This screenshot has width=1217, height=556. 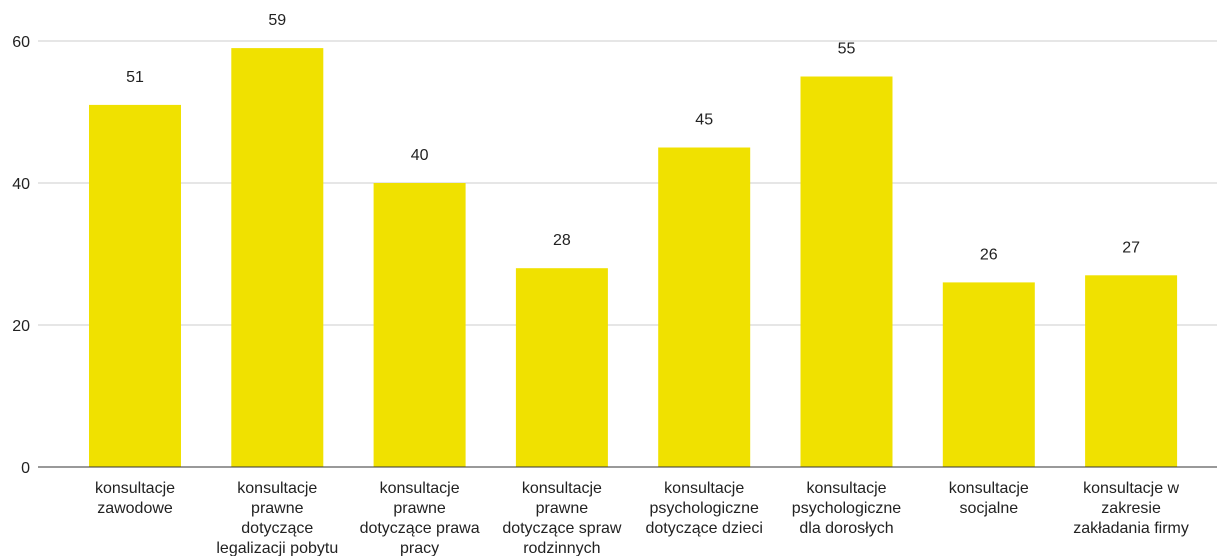 What do you see at coordinates (21, 326) in the screenshot?
I see `y-tick-label: 20` at bounding box center [21, 326].